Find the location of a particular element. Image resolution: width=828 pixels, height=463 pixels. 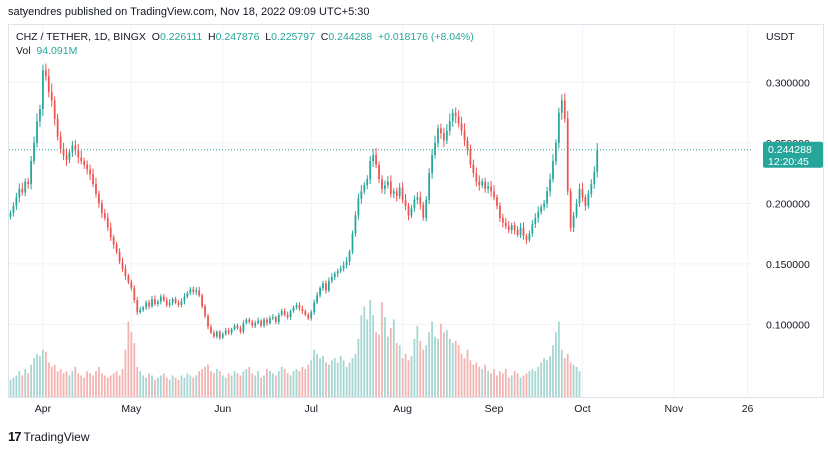

open-value: 0.226111 is located at coordinates (181, 37).